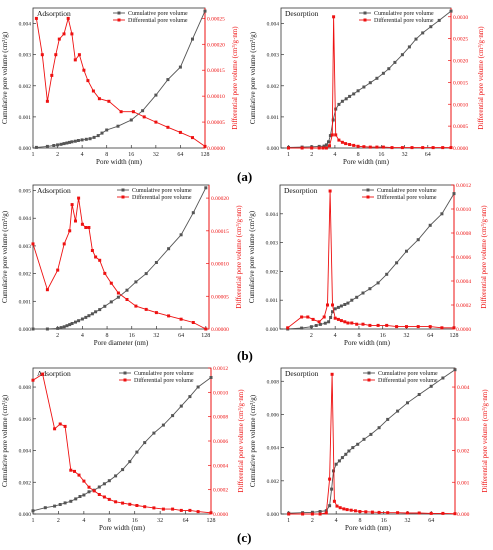 This screenshot has width=493, height=550. Describe the element at coordinates (273, 56) in the screenshot. I see `y-tick-label: 0.003` at that location.